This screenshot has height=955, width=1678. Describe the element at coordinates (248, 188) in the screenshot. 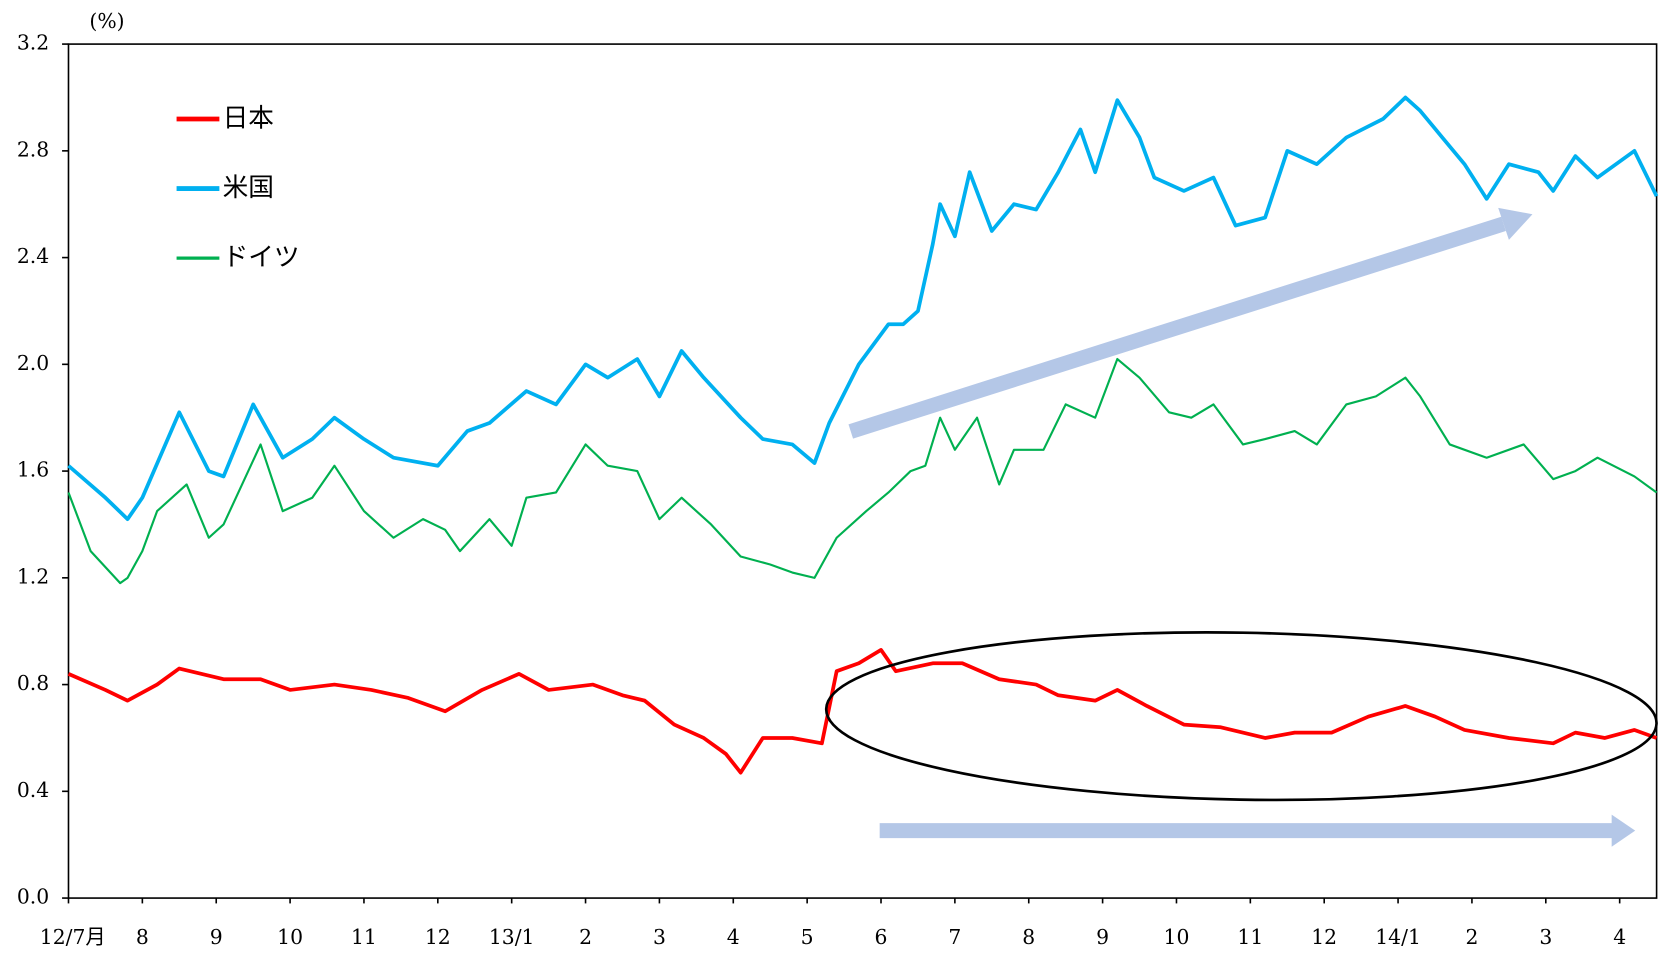

I see `legend-label: 米国` at that location.